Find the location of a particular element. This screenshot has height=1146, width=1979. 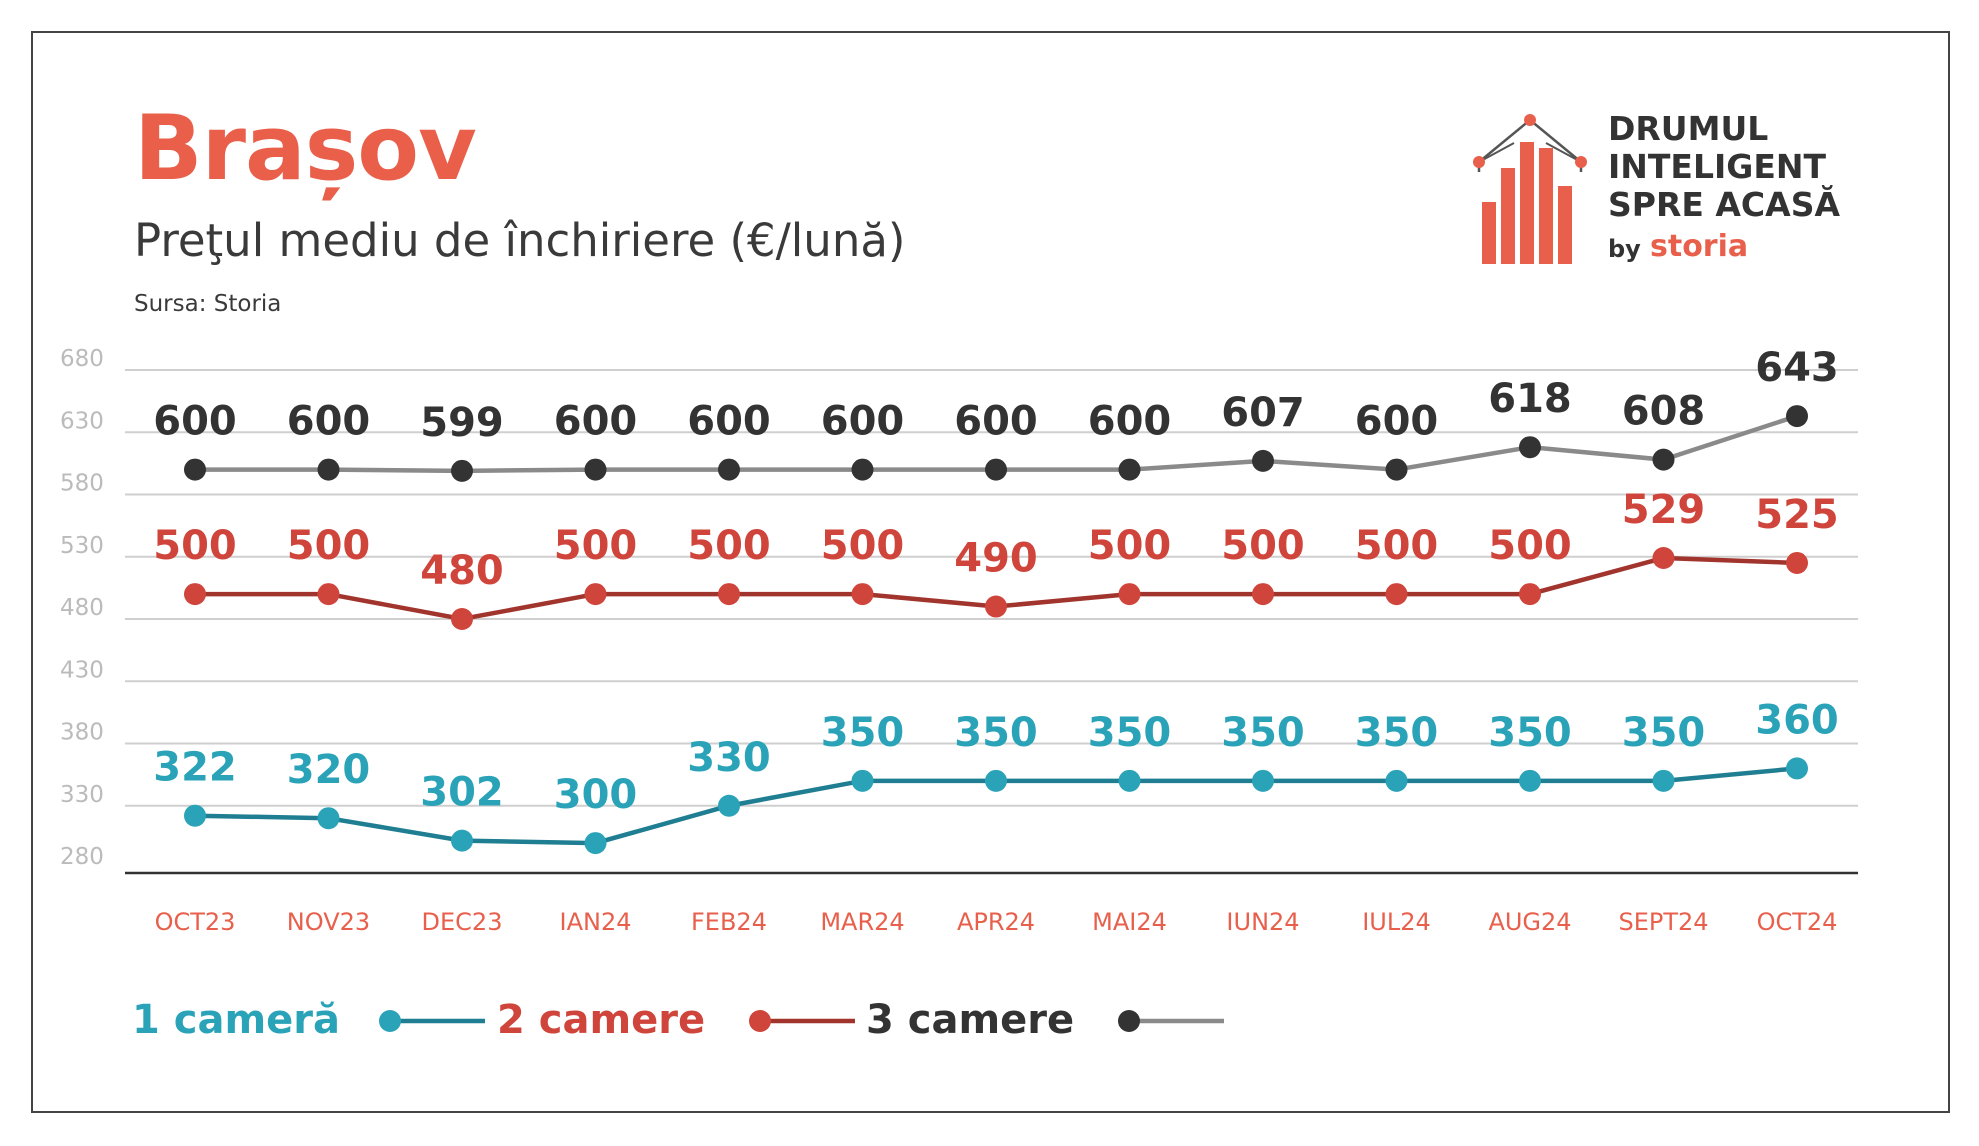

x-tick-label: NOV23 is located at coordinates (328, 922).